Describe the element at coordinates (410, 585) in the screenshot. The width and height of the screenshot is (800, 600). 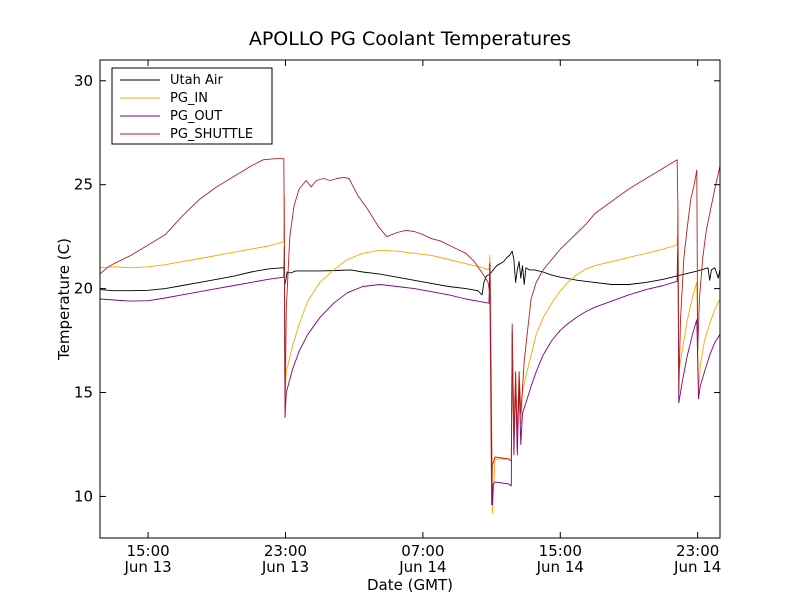
I see `x-axis-label: Date (GMT)` at that location.